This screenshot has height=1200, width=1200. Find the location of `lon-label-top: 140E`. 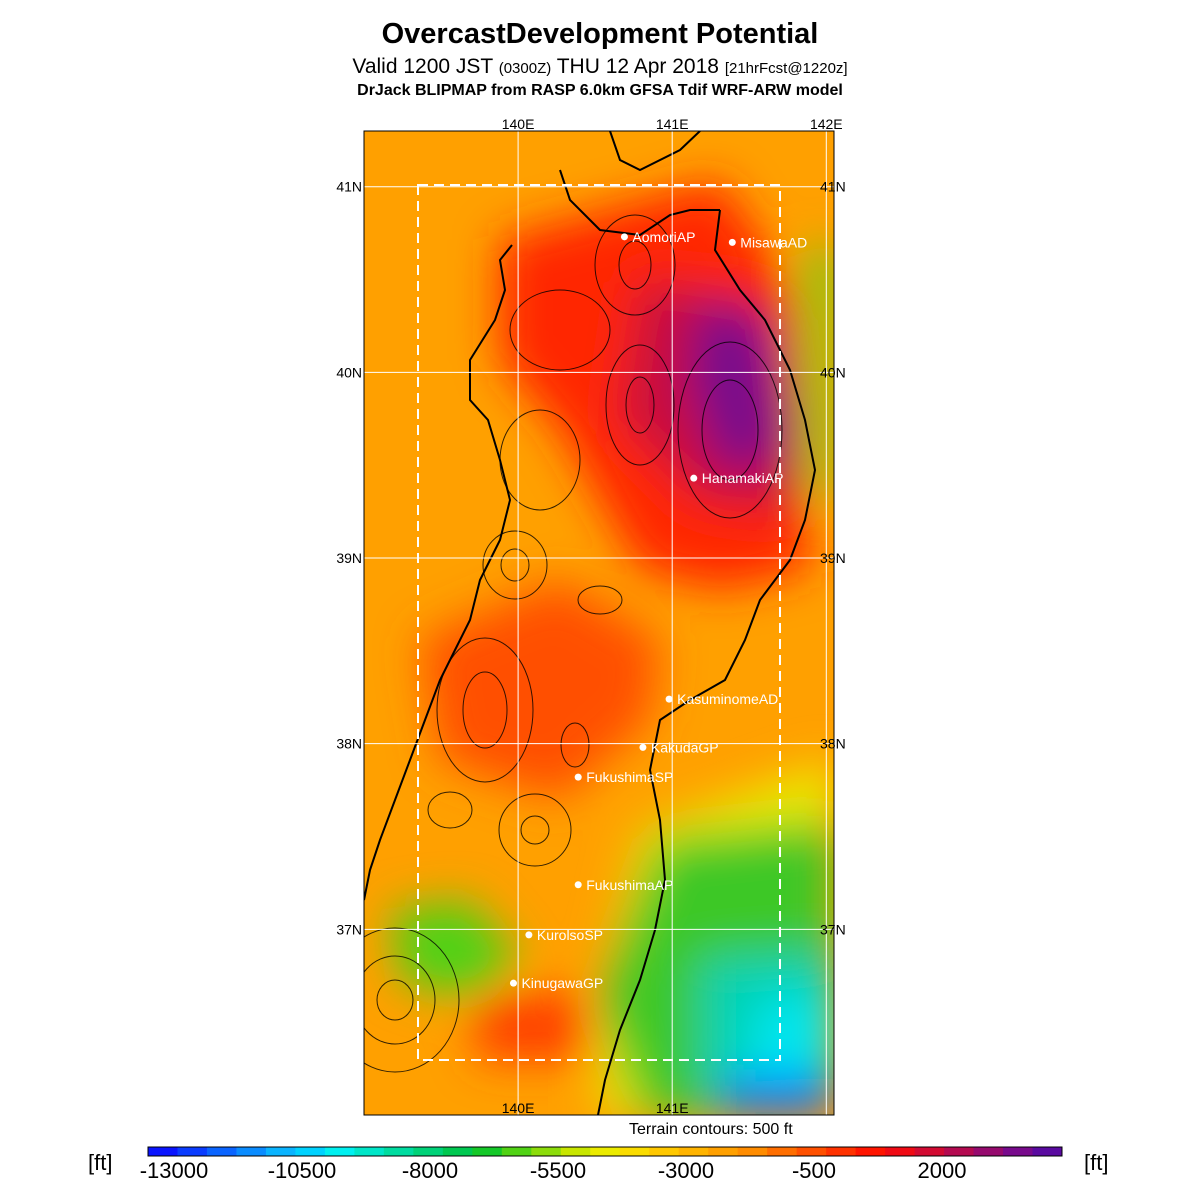

lon-label-top: 140E is located at coordinates (518, 124).